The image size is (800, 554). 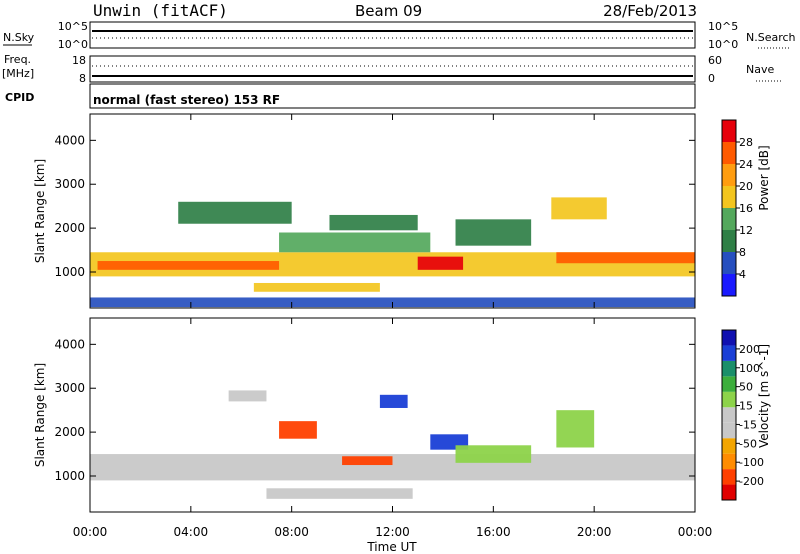 What do you see at coordinates (742, 274) in the screenshot?
I see `power-colorbar-tick-label: 4` at bounding box center [742, 274].